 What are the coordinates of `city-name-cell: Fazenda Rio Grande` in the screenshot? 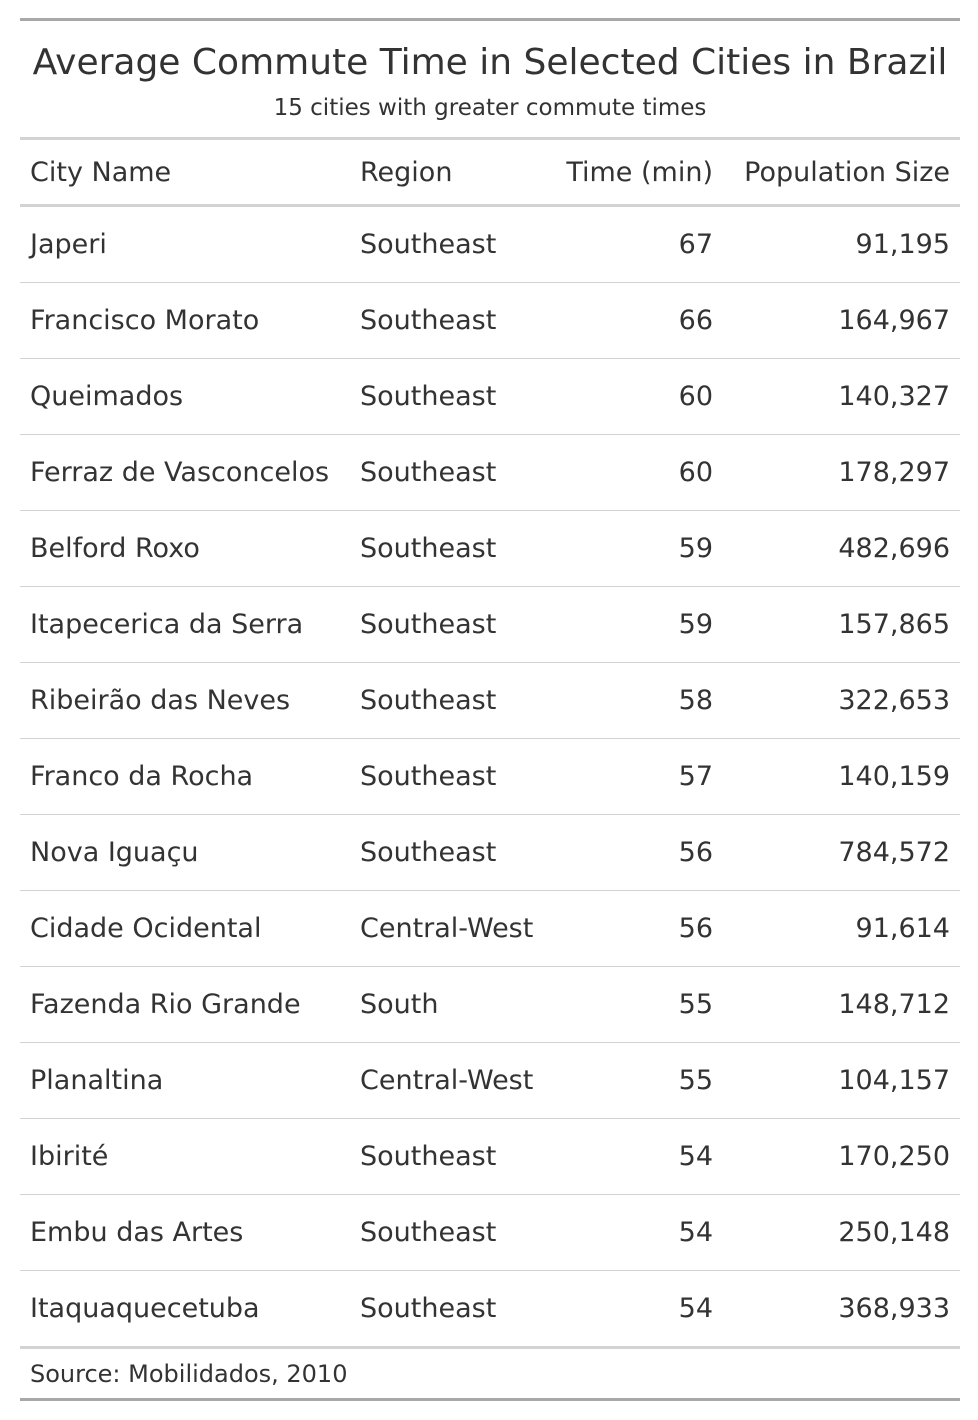 It's located at (185, 1004).